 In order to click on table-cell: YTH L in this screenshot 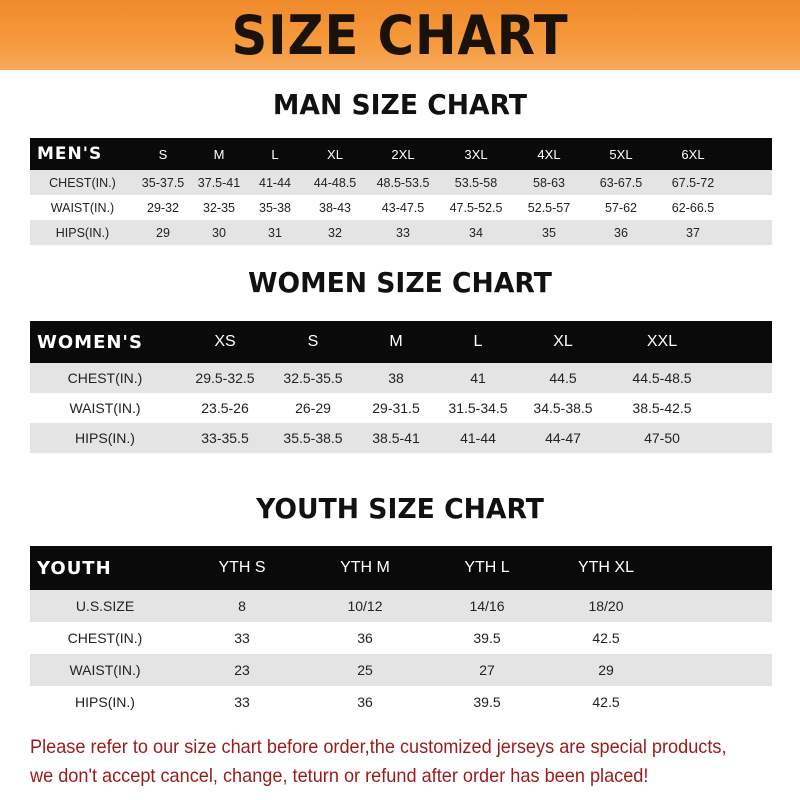, I will do `click(487, 568)`.